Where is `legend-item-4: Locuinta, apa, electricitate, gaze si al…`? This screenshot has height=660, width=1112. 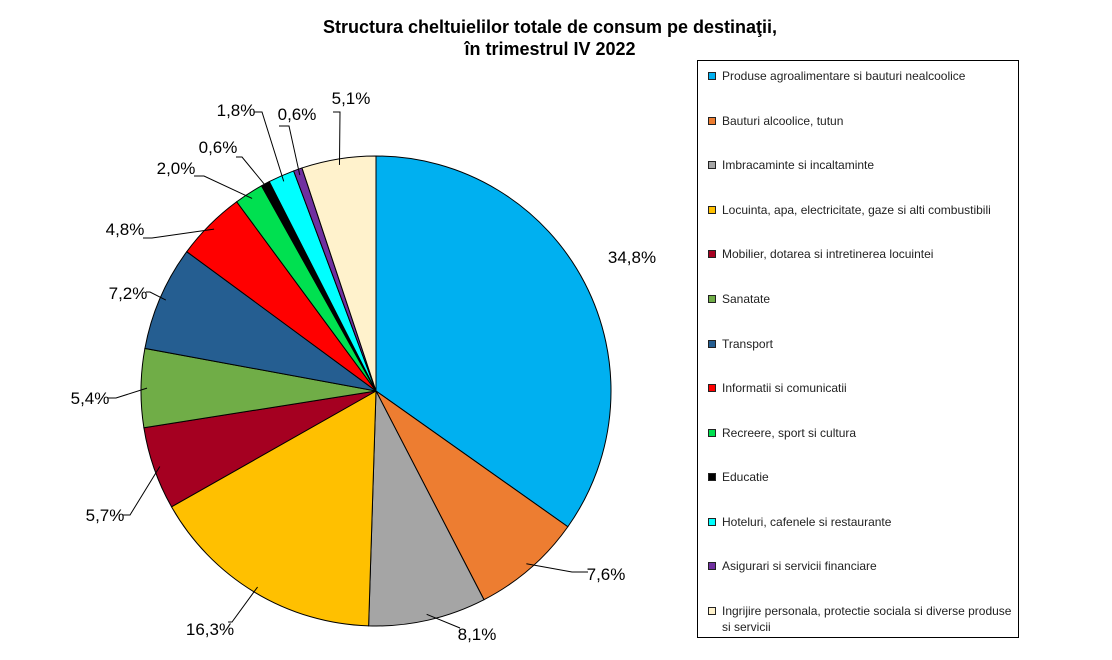 legend-item-4: Locuinta, apa, electricitate, gaze si al… is located at coordinates (861, 210).